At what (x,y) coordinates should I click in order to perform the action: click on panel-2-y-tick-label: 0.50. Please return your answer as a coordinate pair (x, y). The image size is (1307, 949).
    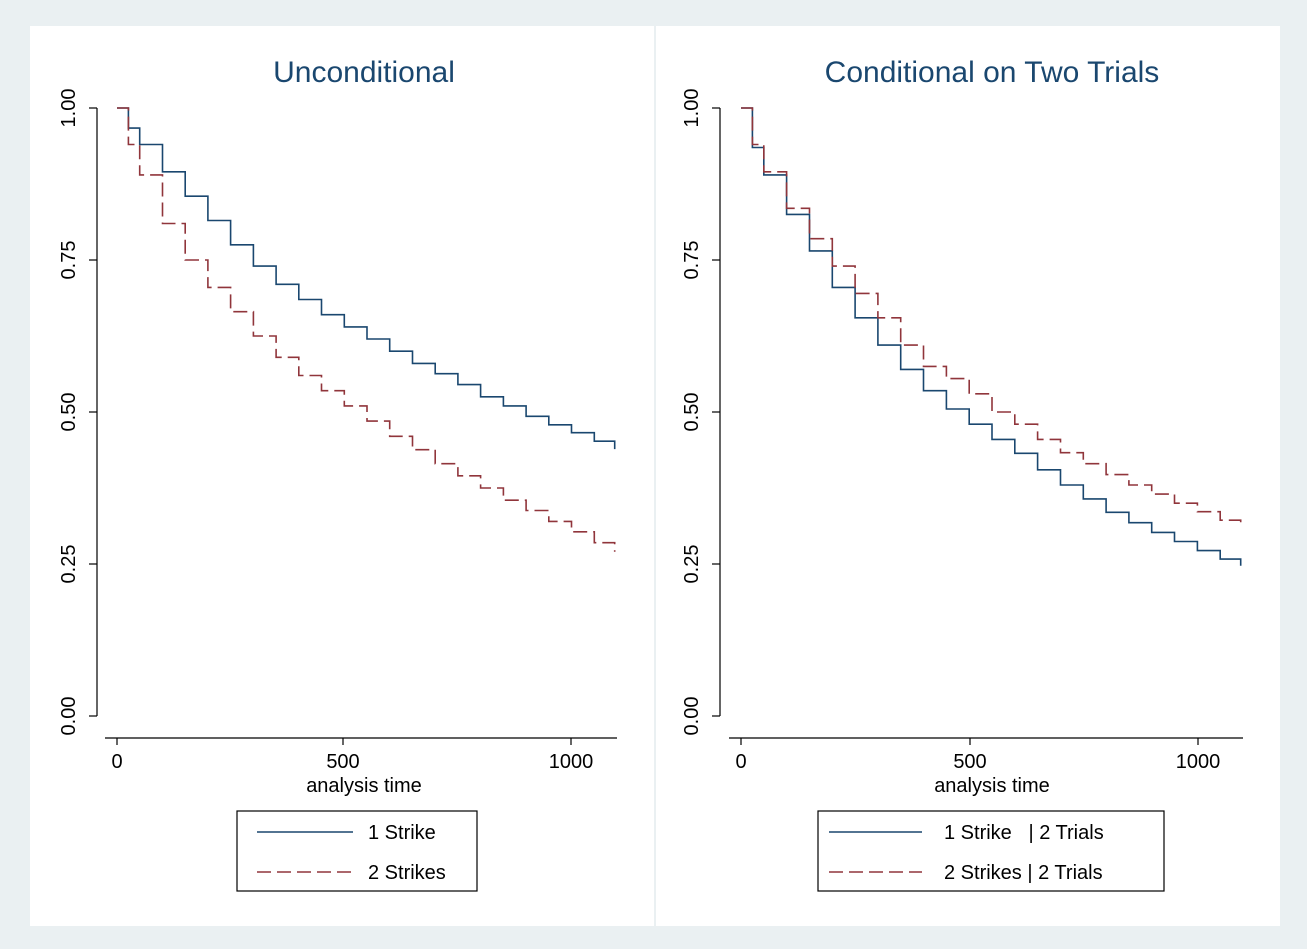
    Looking at the image, I should click on (692, 412).